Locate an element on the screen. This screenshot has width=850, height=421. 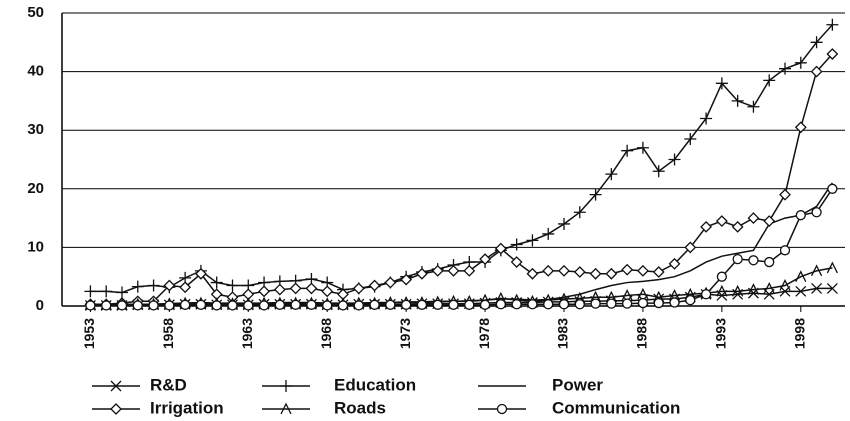
y-tick-label: 10 is located at coordinates (35, 246).